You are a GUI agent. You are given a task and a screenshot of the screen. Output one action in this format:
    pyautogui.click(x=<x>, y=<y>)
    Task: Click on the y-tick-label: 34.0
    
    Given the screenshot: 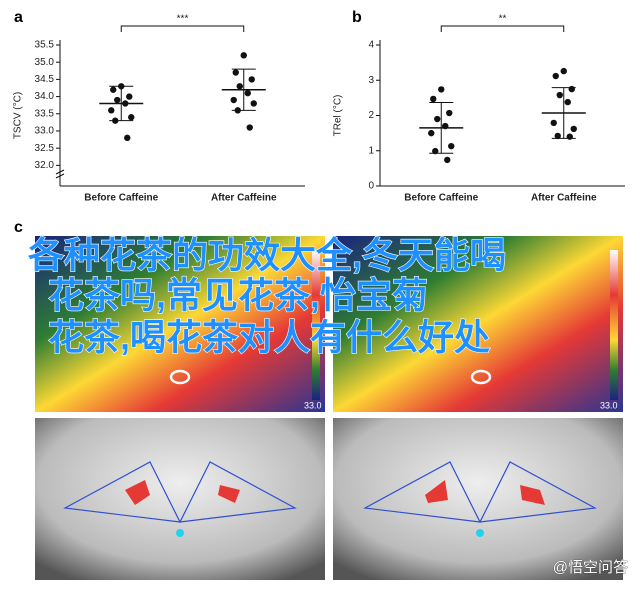 What is the action you would take?
    pyautogui.click(x=45, y=96)
    